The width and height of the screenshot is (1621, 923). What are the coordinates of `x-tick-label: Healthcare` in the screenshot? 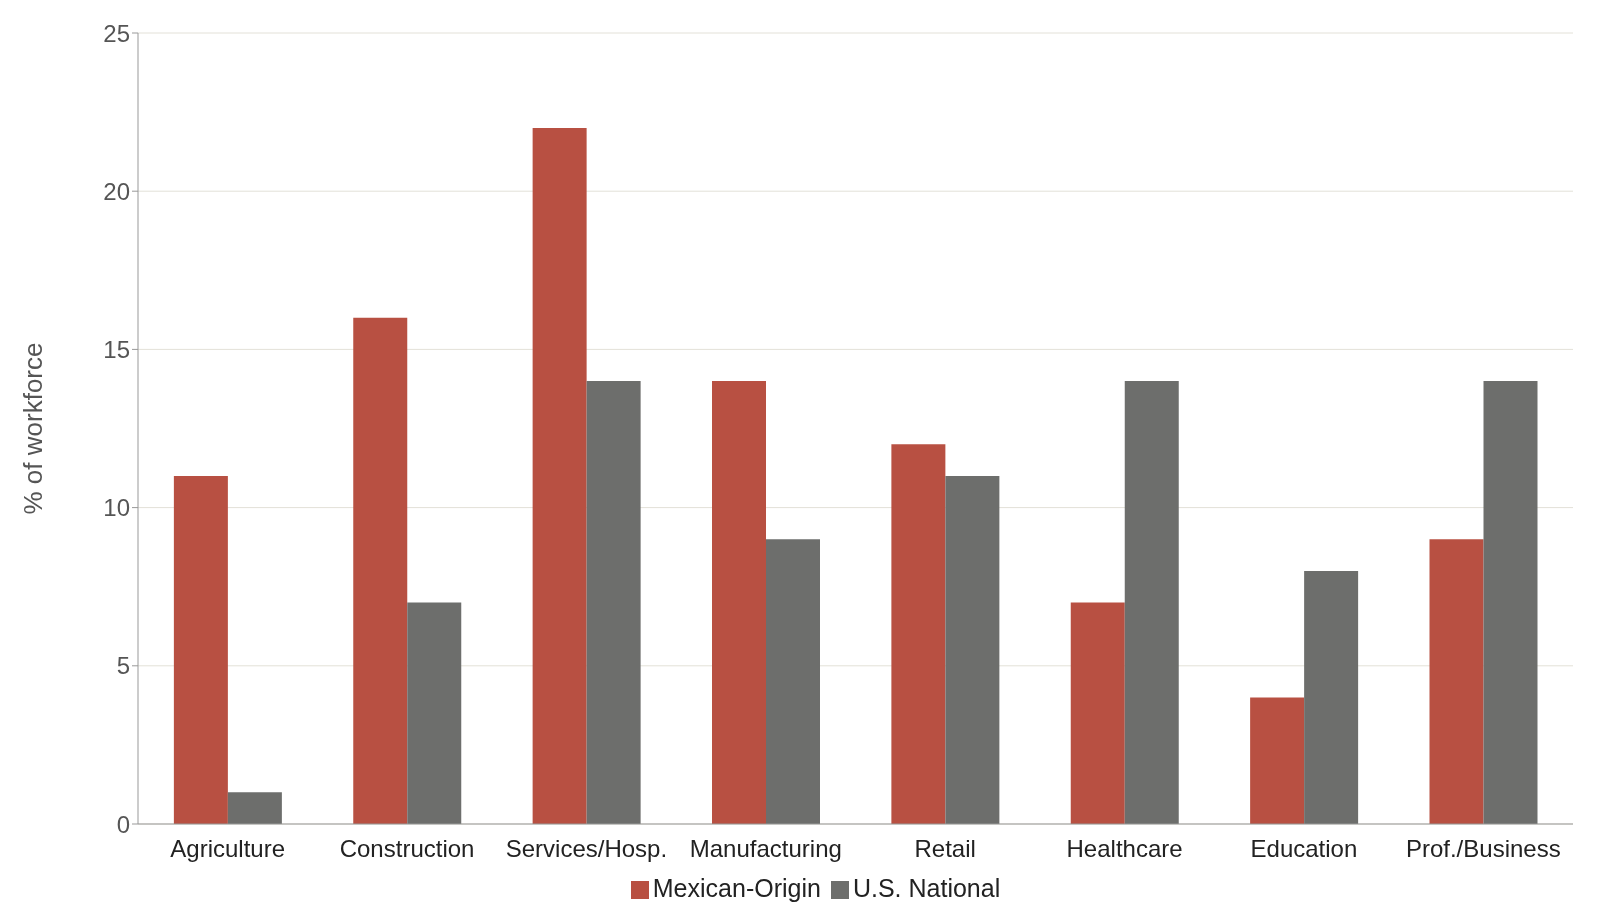 It's located at (1124, 849).